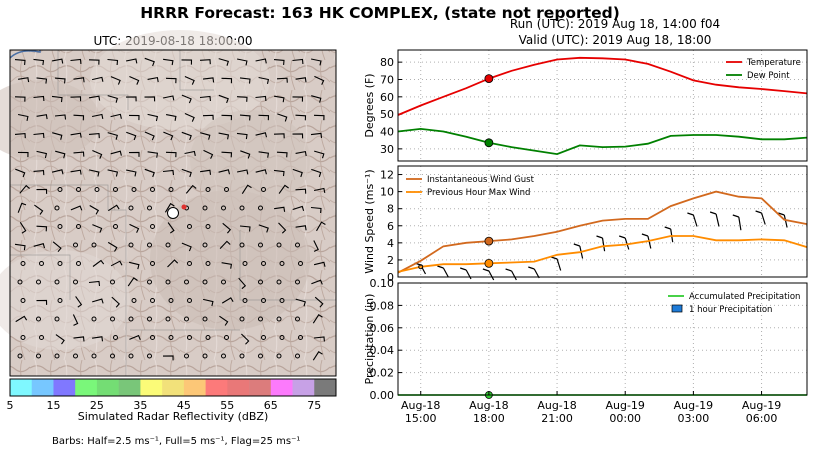 The image size is (813, 460). What do you see at coordinates (382, 350) in the screenshot?
I see `y-tick-label: 0.04` at bounding box center [382, 350].